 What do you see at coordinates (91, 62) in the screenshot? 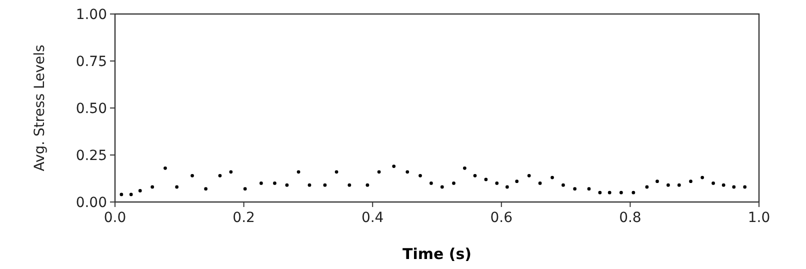
I see `y-tick-label: 0.75` at bounding box center [91, 62].